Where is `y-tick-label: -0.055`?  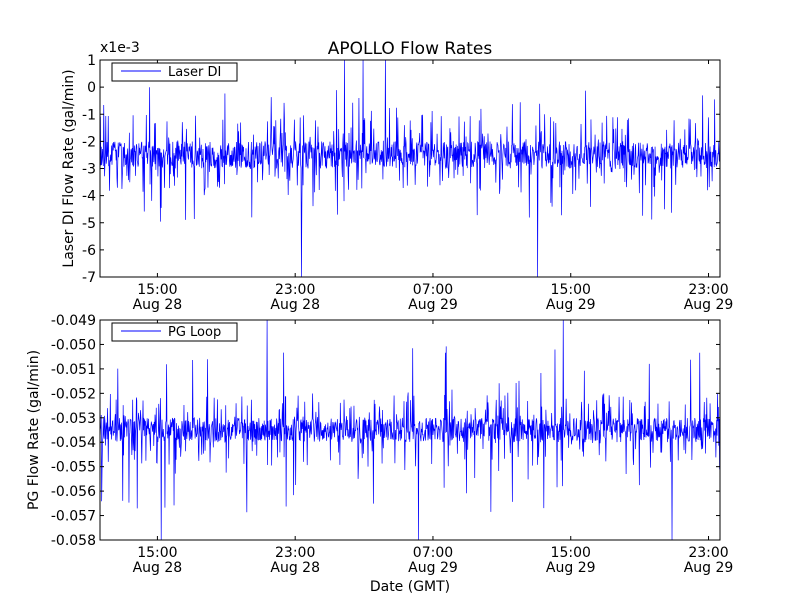 y-tick-label: -0.055 is located at coordinates (73, 468).